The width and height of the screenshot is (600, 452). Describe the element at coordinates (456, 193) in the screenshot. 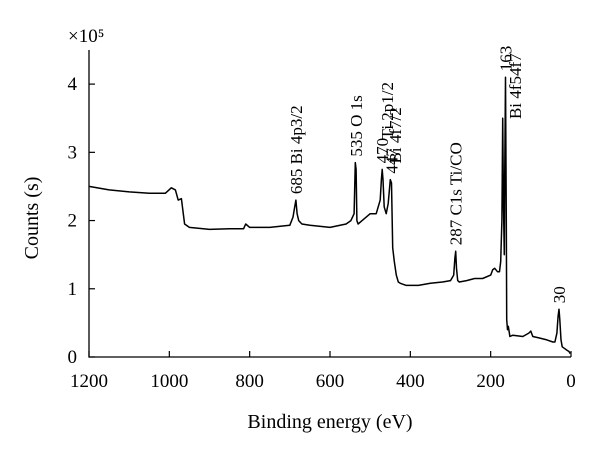

I see `peak-label: 287 C1s Ti/CO` at that location.